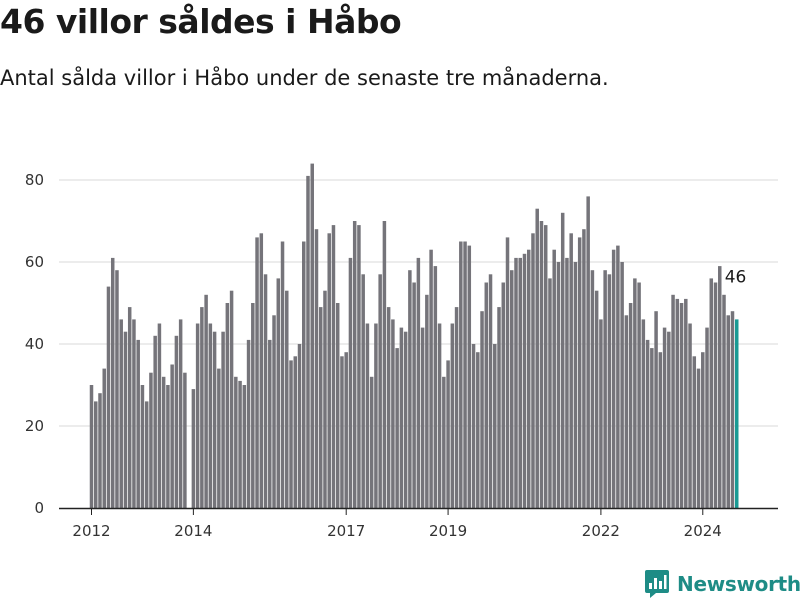 The width and height of the screenshot is (800, 600). I want to click on x-tick-label: 2014, so click(193, 531).